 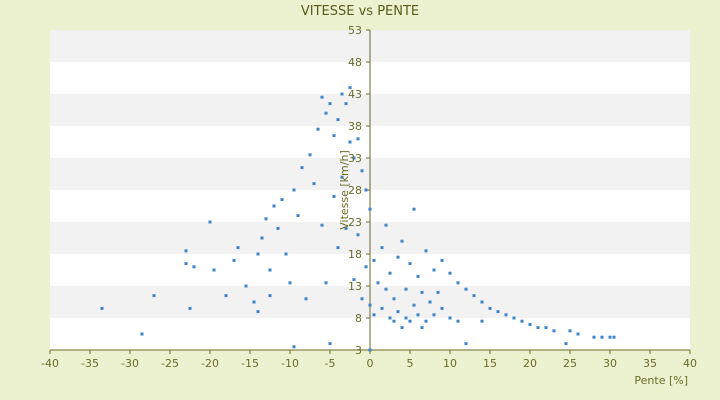 What do you see at coordinates (661, 380) in the screenshot?
I see `x-axis-label: Pente [%]` at bounding box center [661, 380].